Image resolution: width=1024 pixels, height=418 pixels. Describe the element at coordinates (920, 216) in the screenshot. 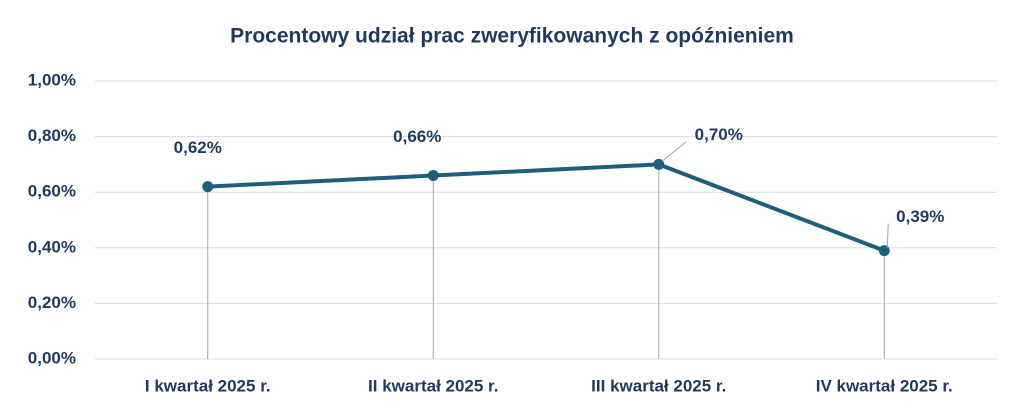

I see `value-label: 0,39%` at that location.